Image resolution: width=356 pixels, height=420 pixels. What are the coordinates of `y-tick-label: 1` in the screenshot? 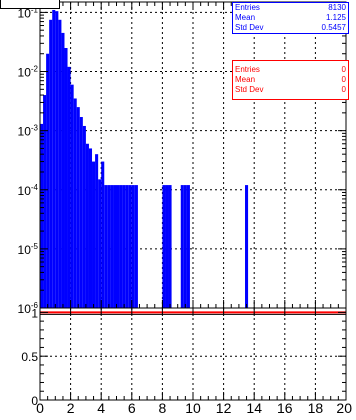 It's located at (34, 313).